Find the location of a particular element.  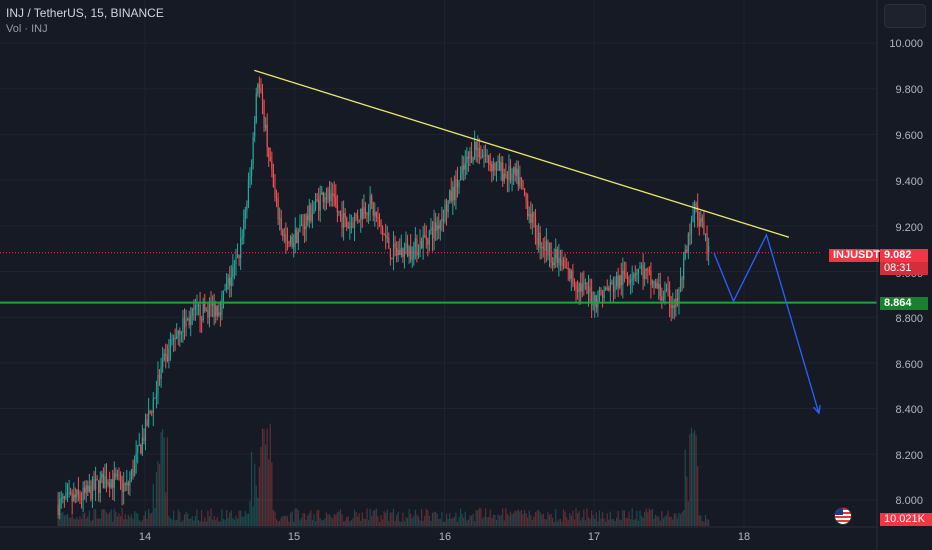

toolbar-button is located at coordinates (905, 16).